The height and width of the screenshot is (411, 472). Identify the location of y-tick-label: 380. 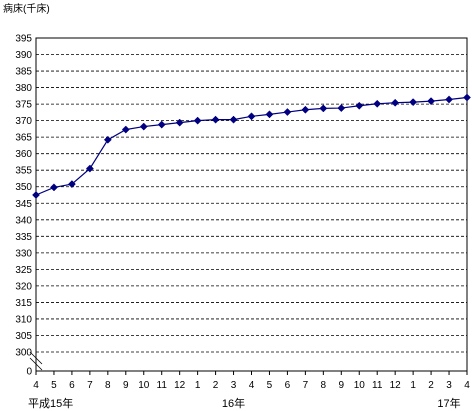
(23, 88).